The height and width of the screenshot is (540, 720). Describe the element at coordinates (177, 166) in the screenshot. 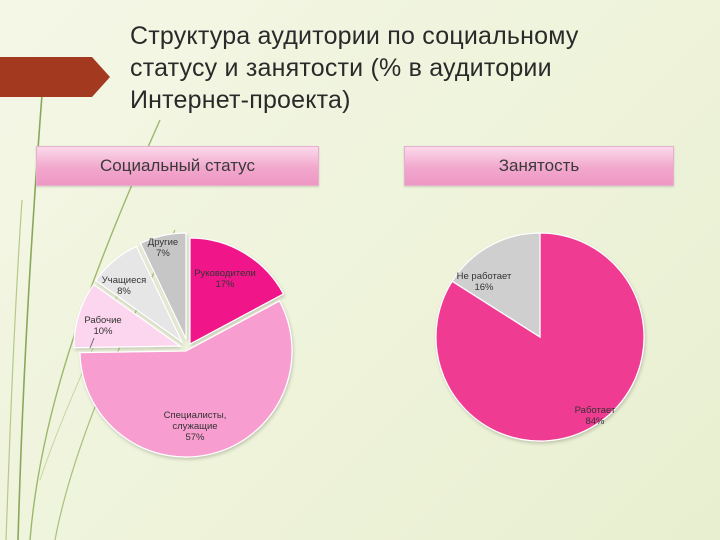

I see `social-status-header: Социальный статус` at that location.